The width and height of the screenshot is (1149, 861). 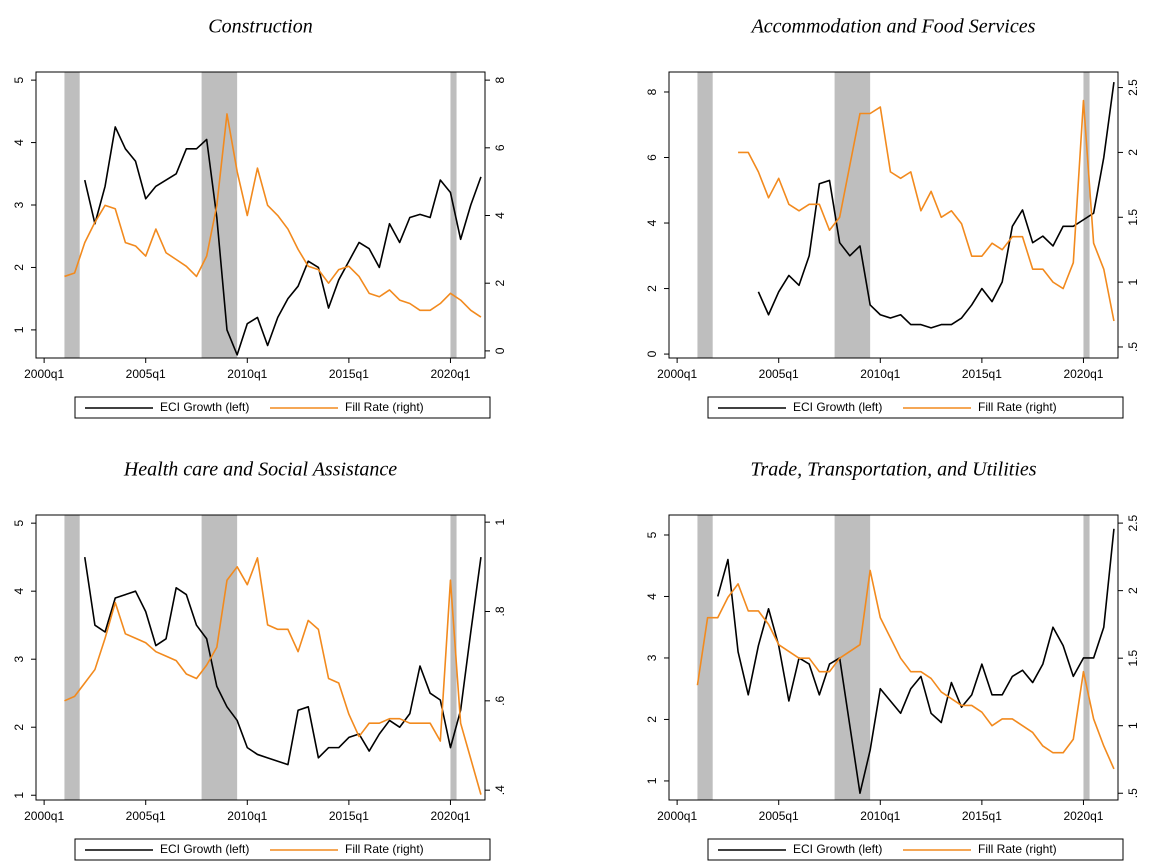 I want to click on panel-title: Health care and Social Assistance, so click(x=260, y=470).